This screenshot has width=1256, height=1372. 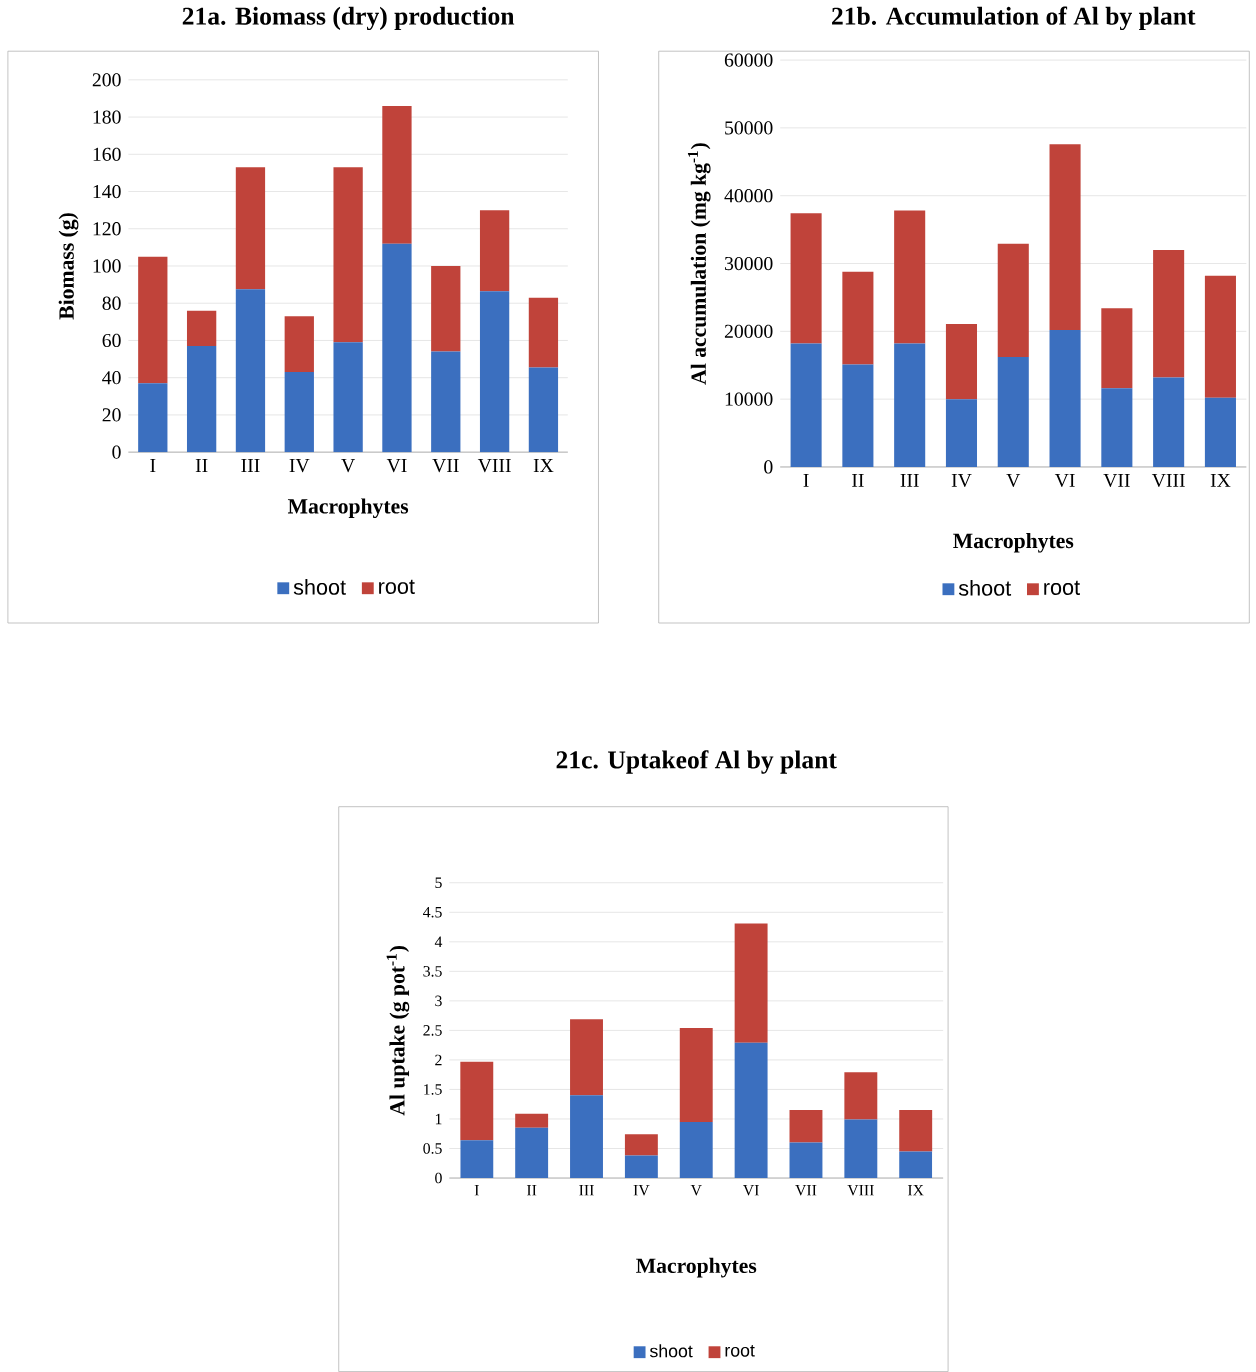 What do you see at coordinates (111, 340) in the screenshot?
I see `y-tick-label: 60` at bounding box center [111, 340].